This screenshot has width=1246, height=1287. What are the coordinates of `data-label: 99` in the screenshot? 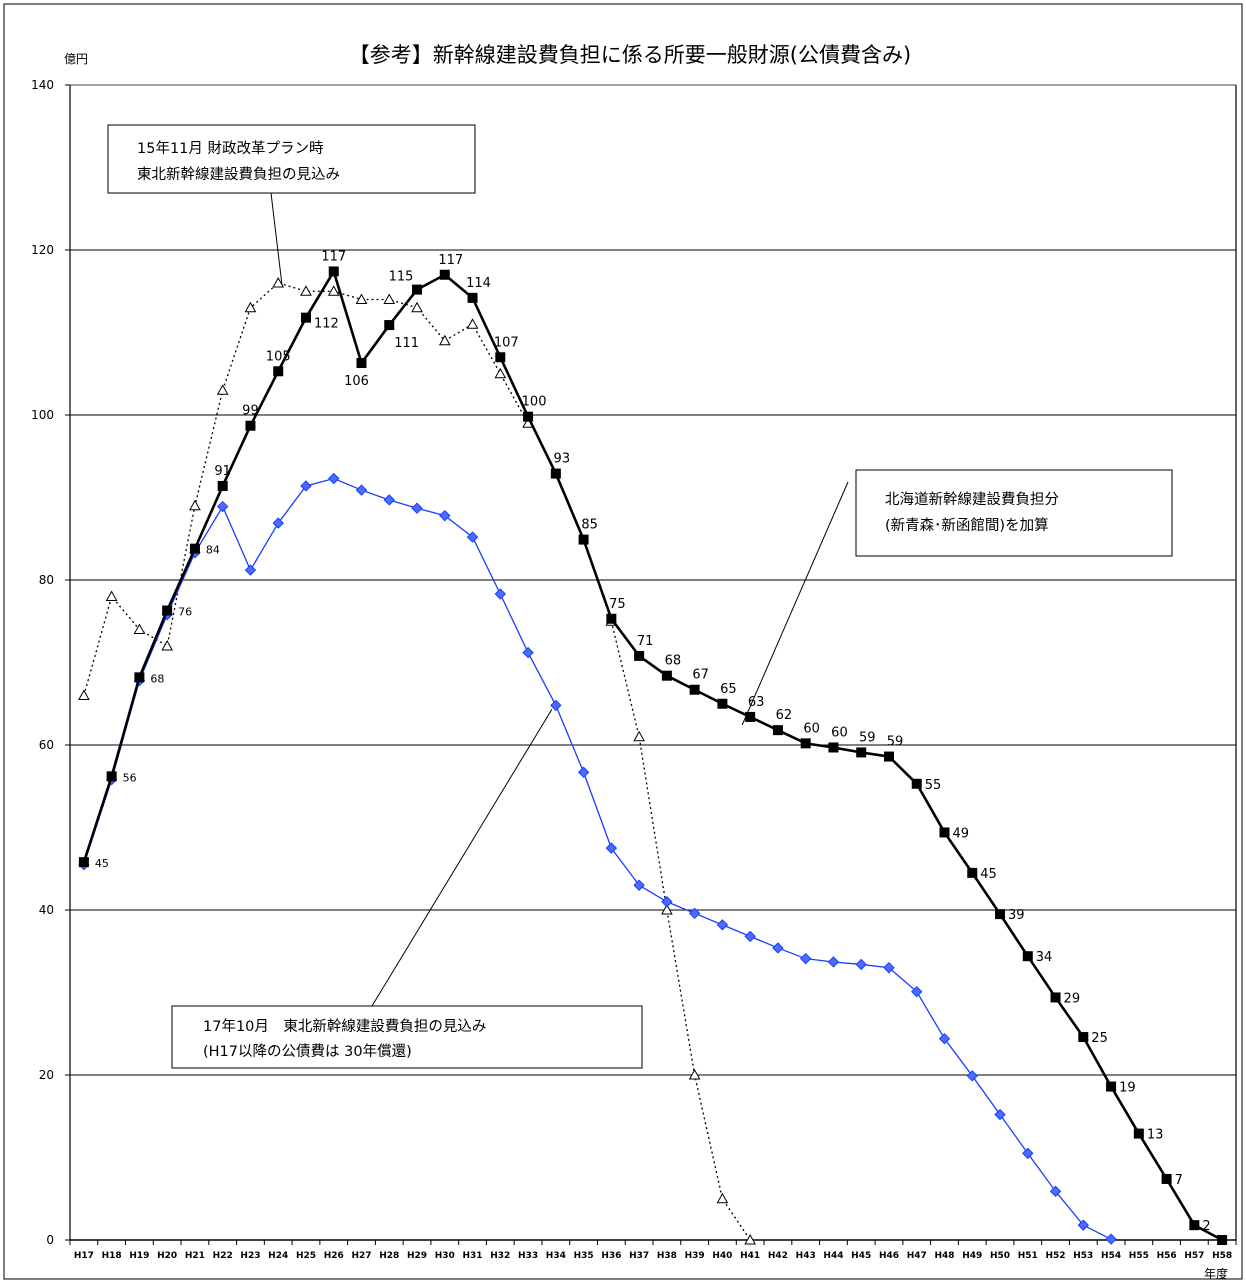 It's located at (250, 411).